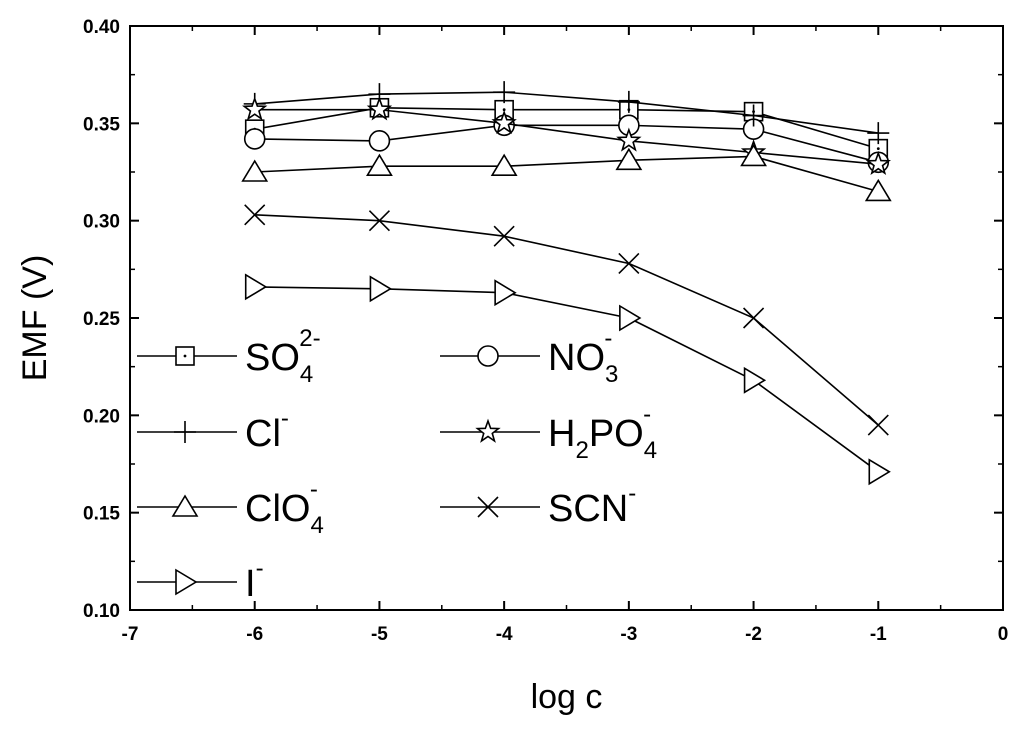 This screenshot has height=733, width=1024. Describe the element at coordinates (254, 139) in the screenshot. I see `data-point-no3` at that location.